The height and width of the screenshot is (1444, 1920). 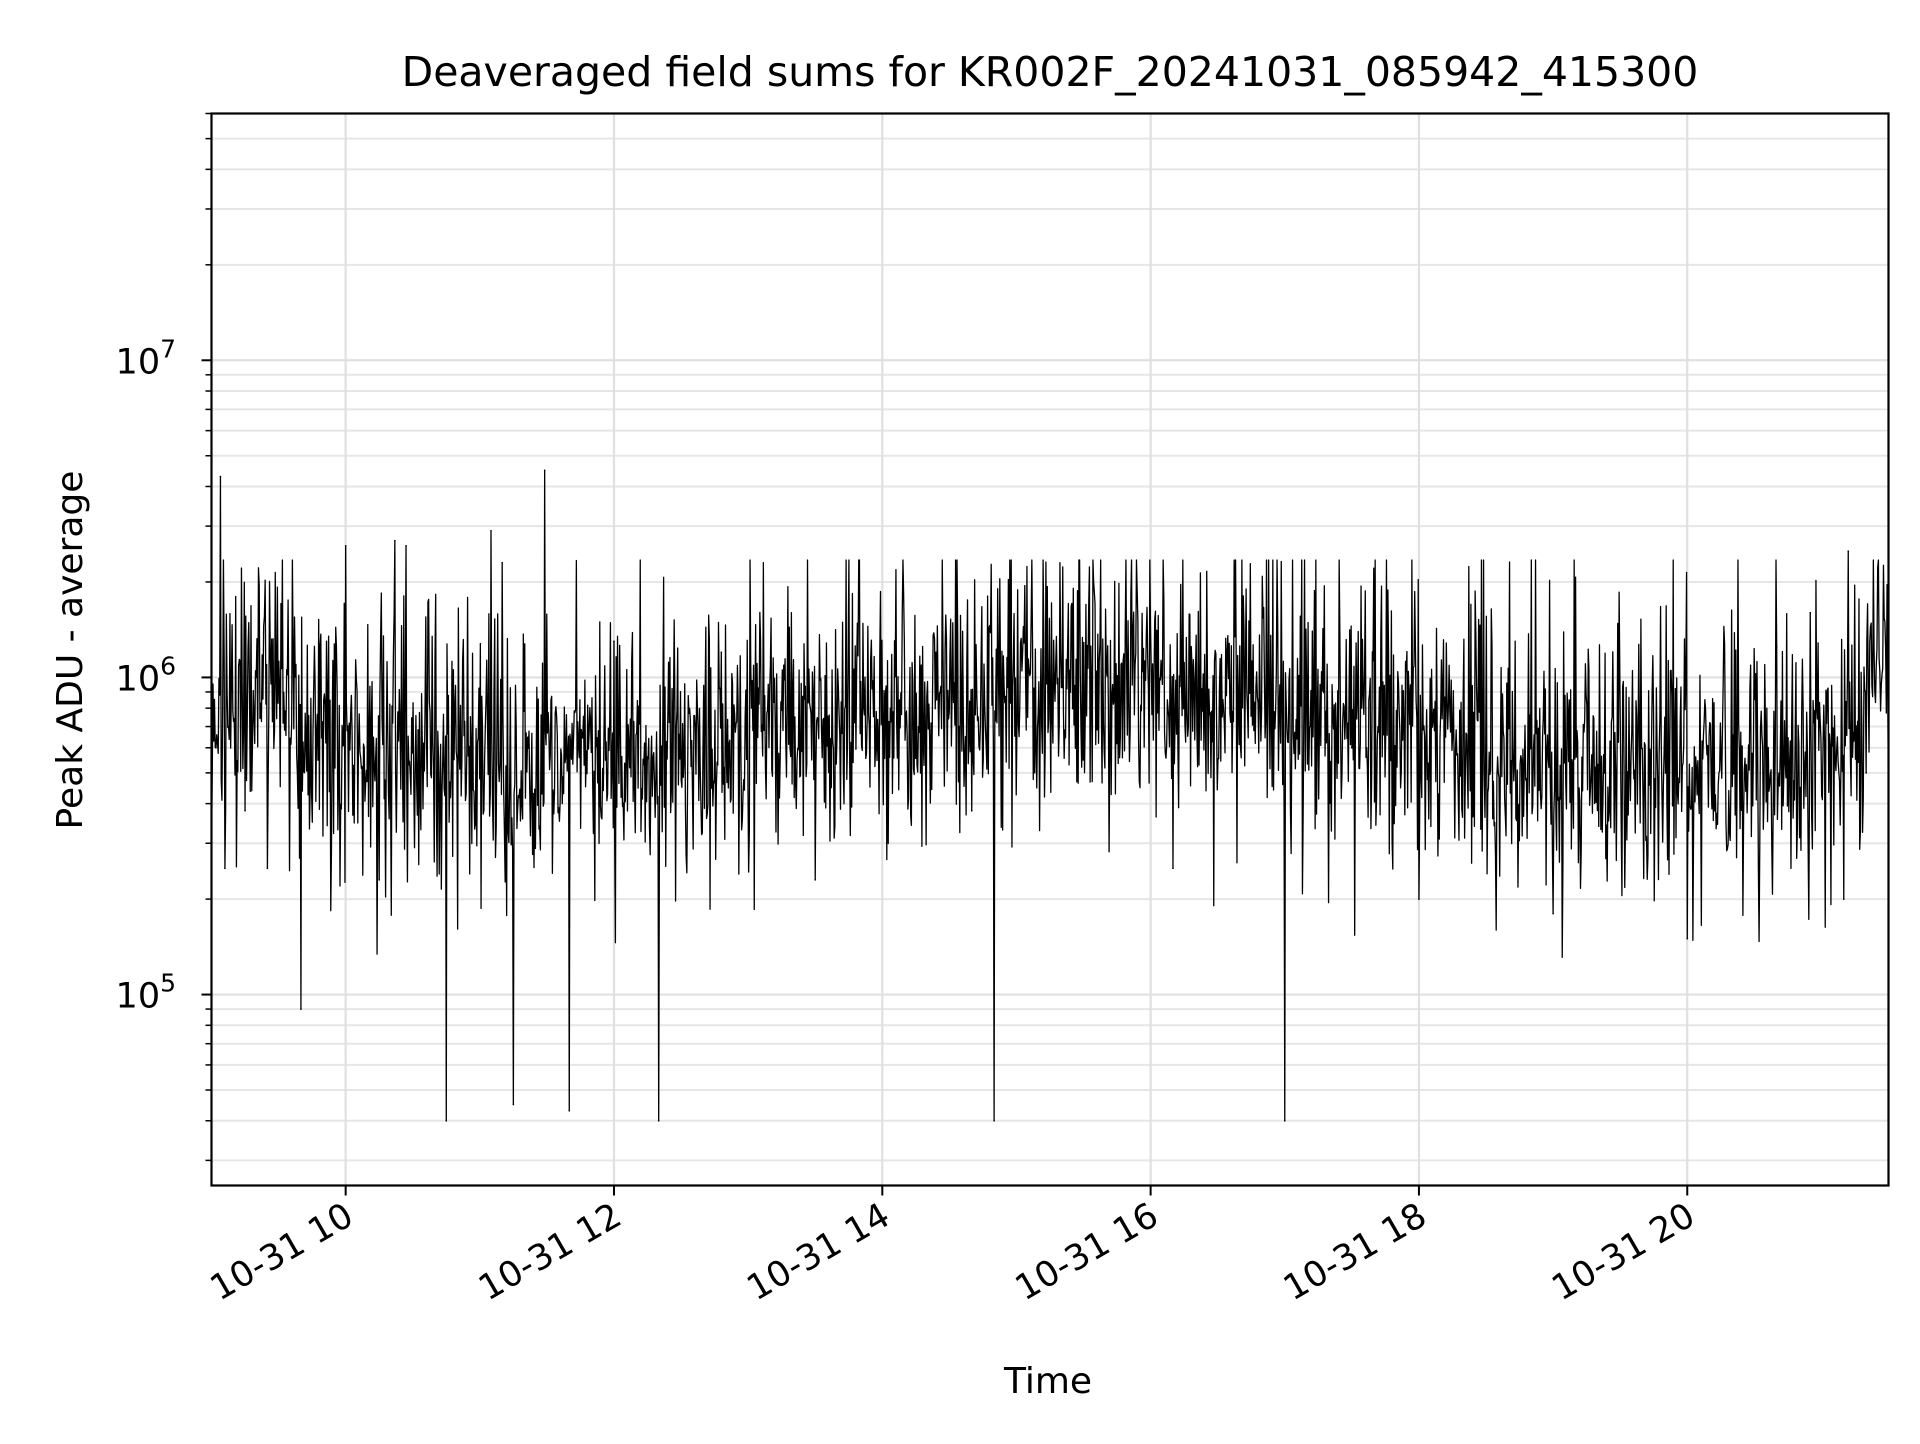 I want to click on y-axis-label: Peak ADU - average, so click(x=70, y=650).